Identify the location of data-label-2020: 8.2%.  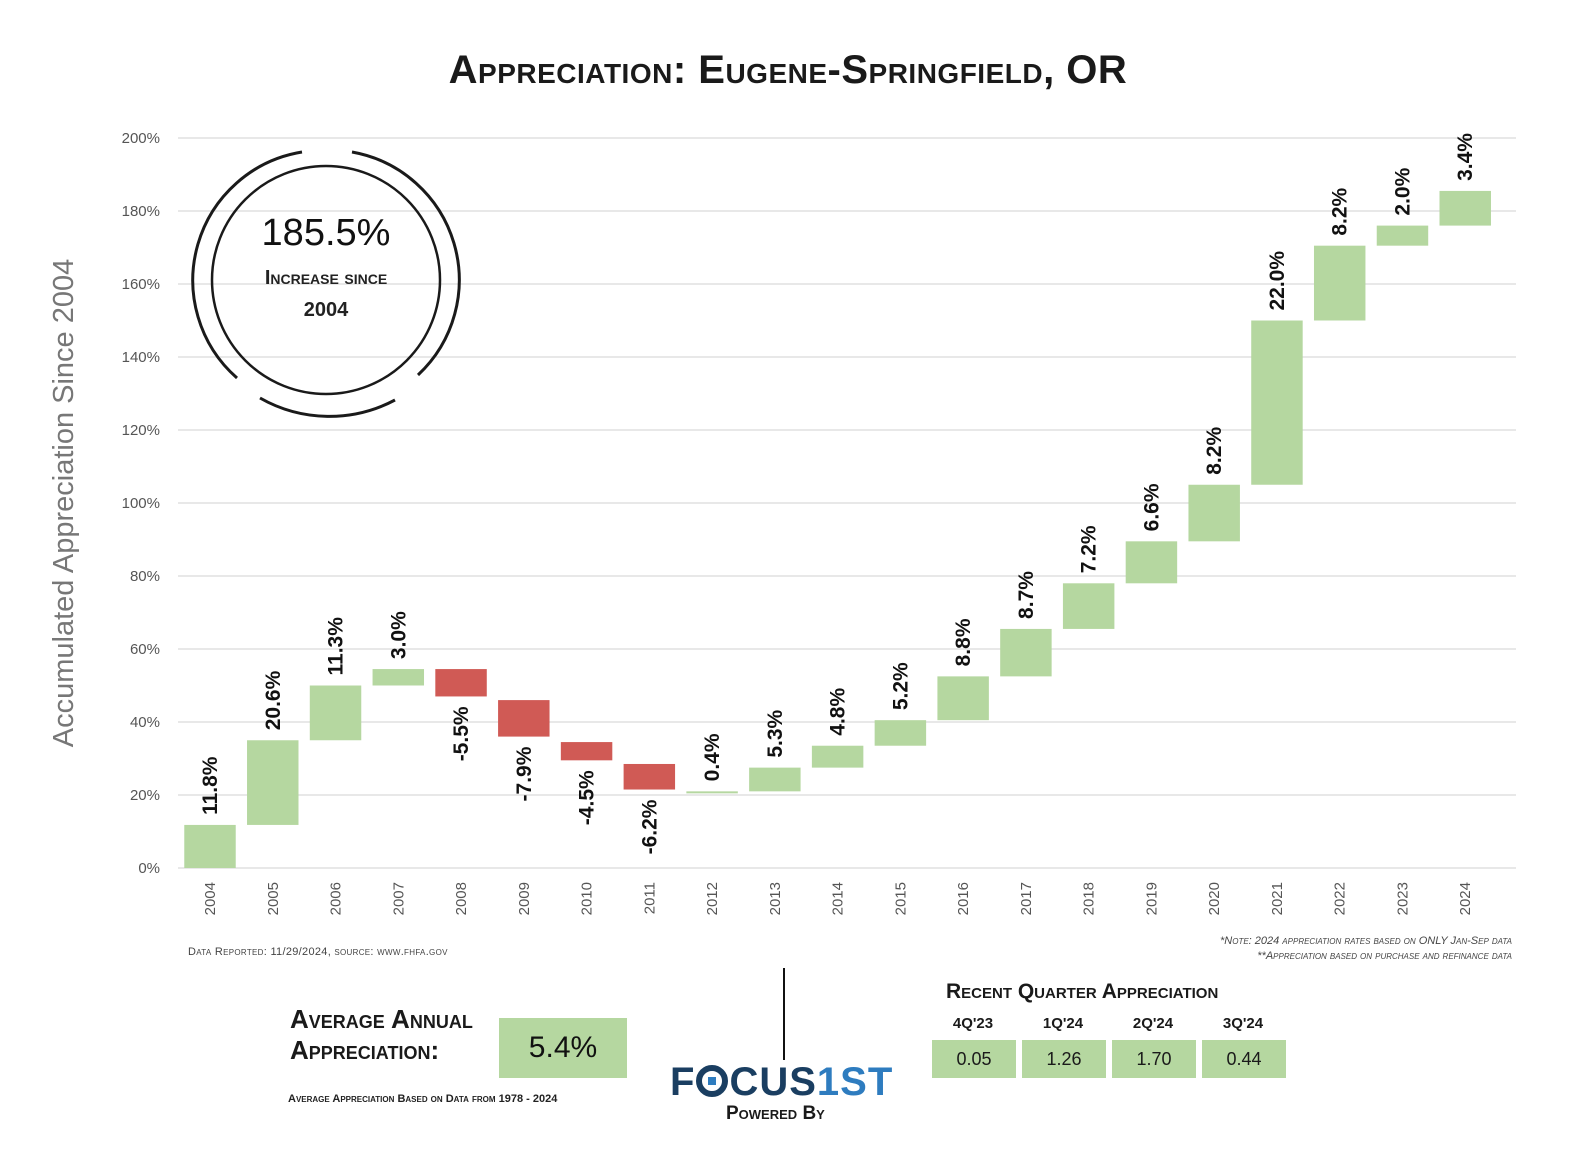
(1214, 451).